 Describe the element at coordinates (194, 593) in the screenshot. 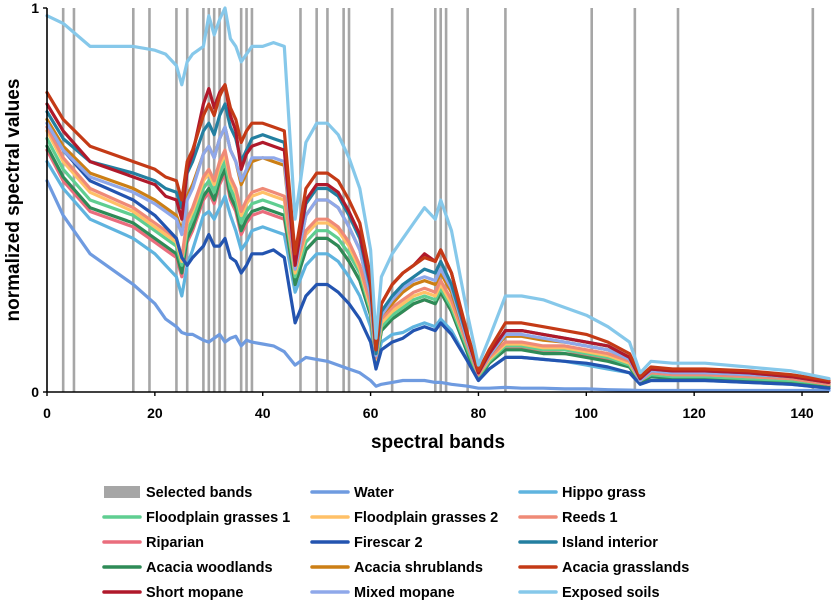

I see `legend-label: Short mopane` at that location.